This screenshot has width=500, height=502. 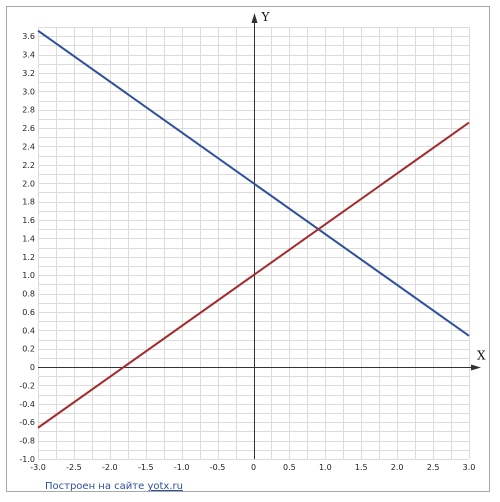 I want to click on y-tick-label: 3.4, so click(x=28, y=55).